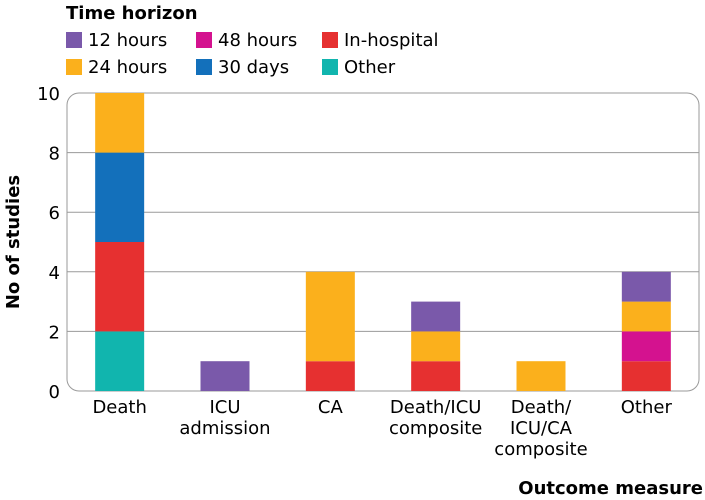 The image size is (705, 500). I want to click on legend-label-30-days: 30 days, so click(253, 67).